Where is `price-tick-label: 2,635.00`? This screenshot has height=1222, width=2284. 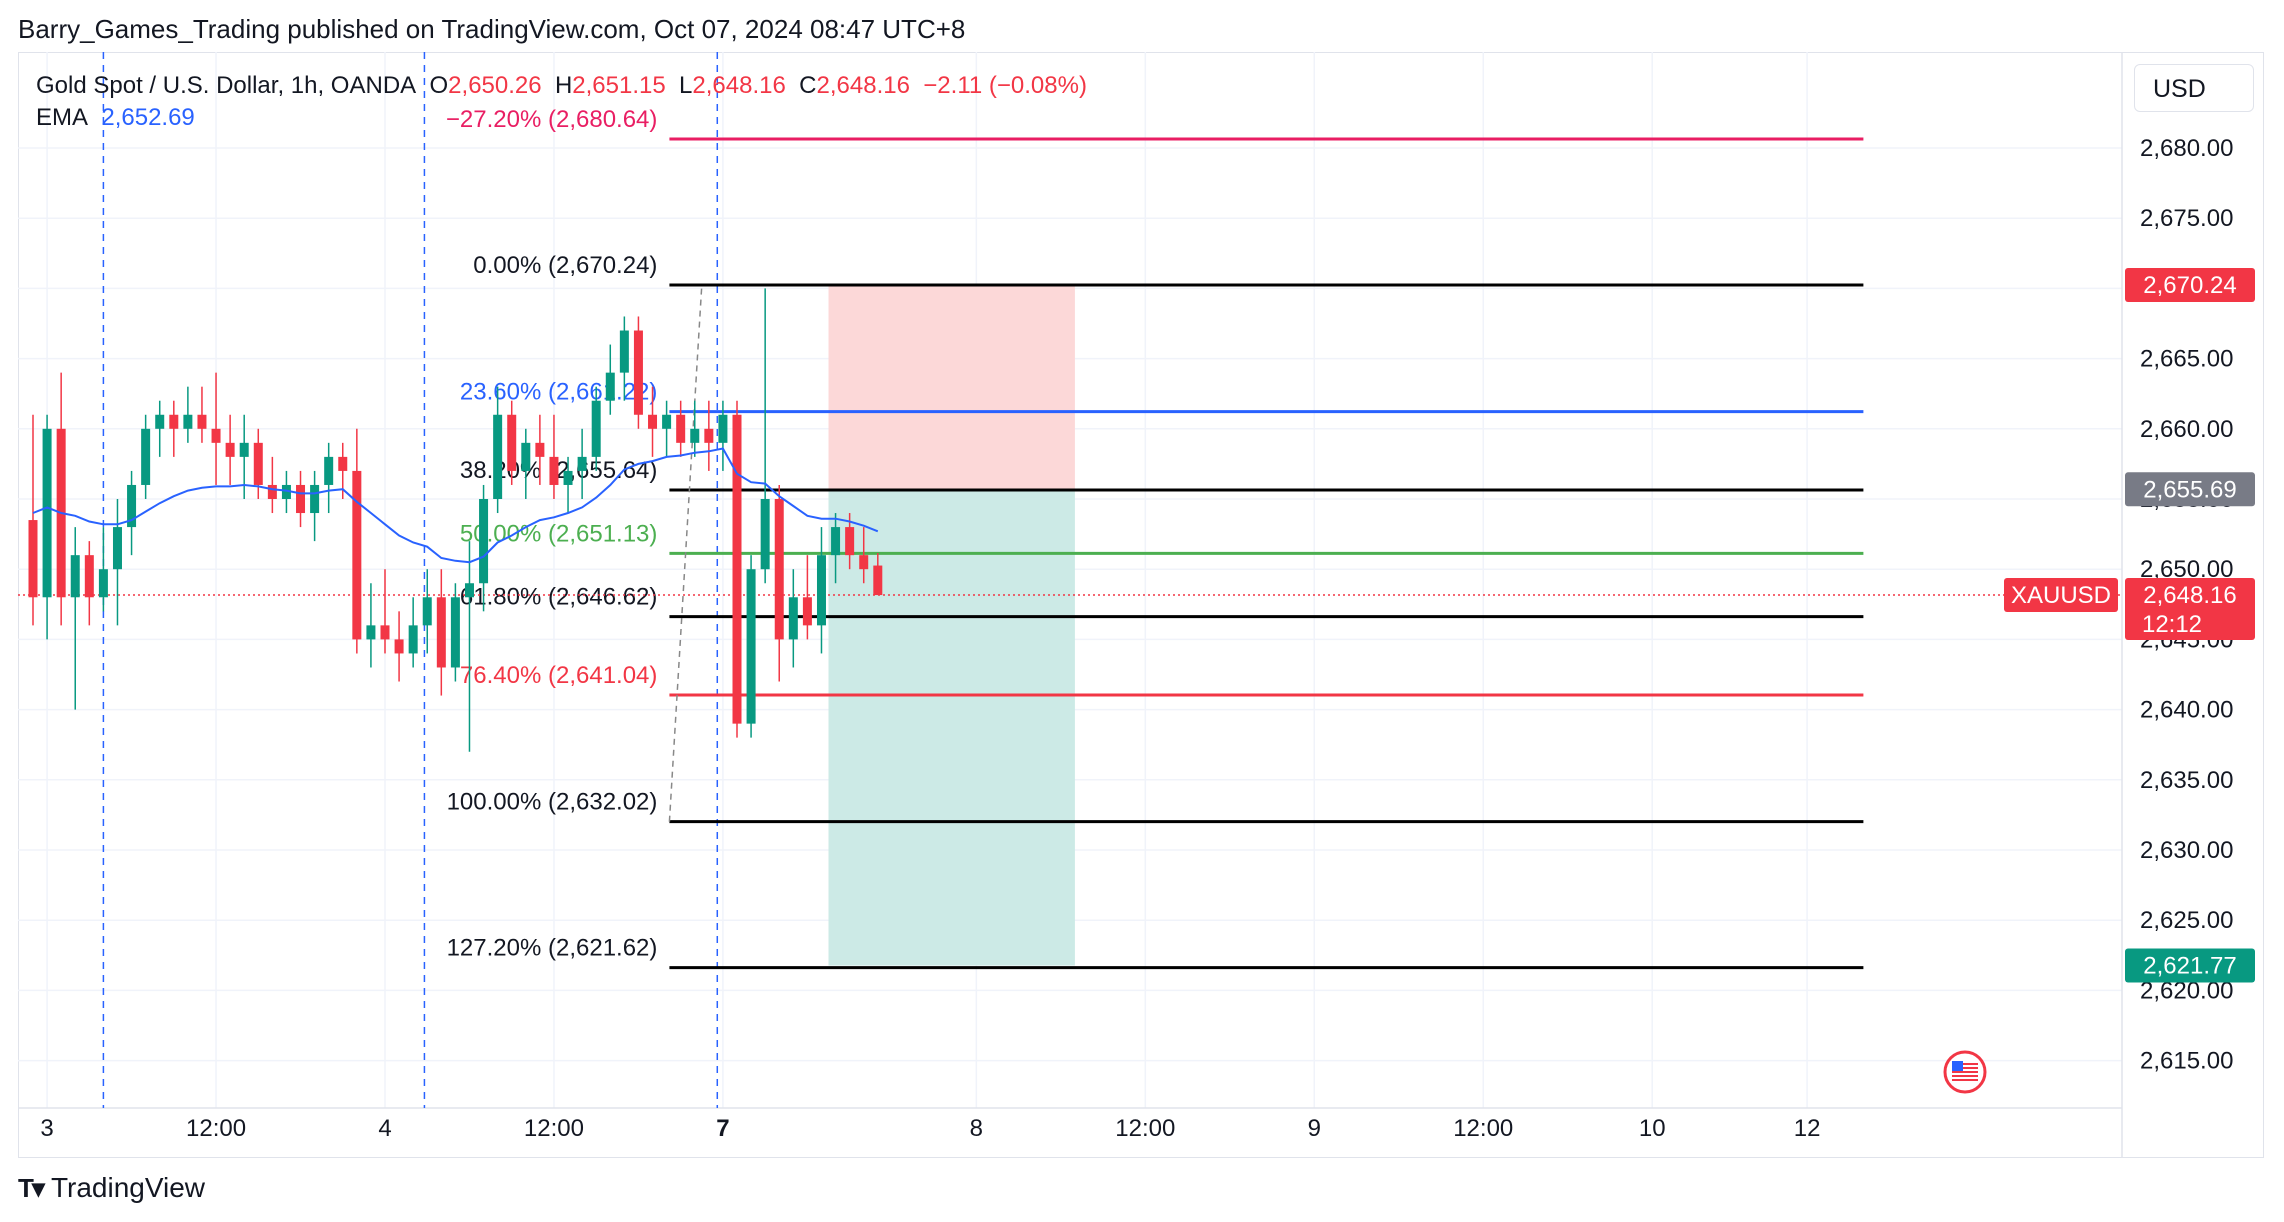 price-tick-label: 2,635.00 is located at coordinates (2186, 780).